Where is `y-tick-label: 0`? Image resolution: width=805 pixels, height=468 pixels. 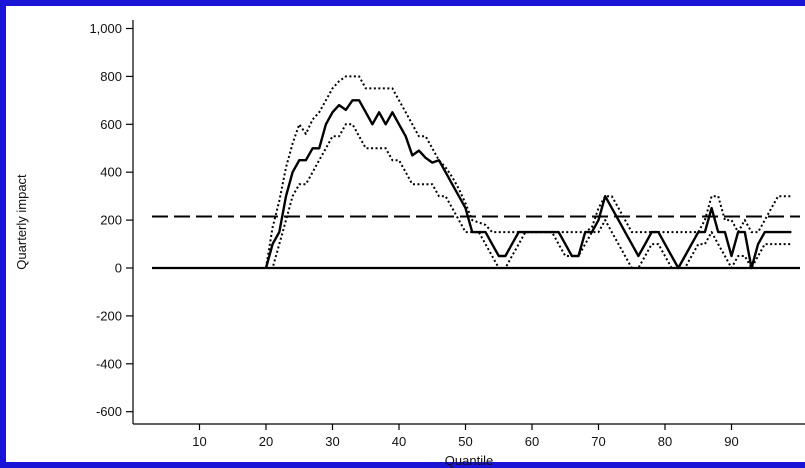
y-tick-label: 0 is located at coordinates (118, 268).